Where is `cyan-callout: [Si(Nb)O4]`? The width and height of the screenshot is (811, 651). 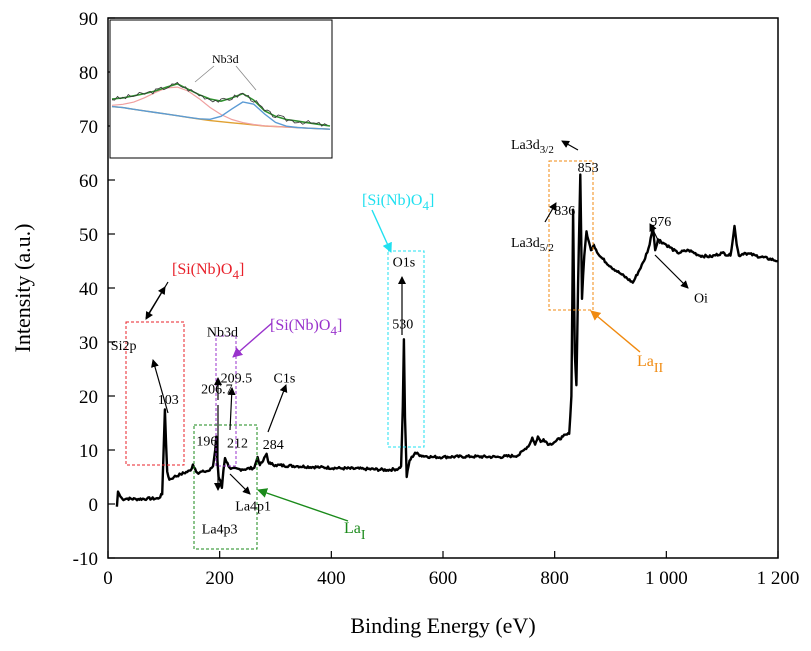 cyan-callout: [Si(Nb)O4] is located at coordinates (398, 202).